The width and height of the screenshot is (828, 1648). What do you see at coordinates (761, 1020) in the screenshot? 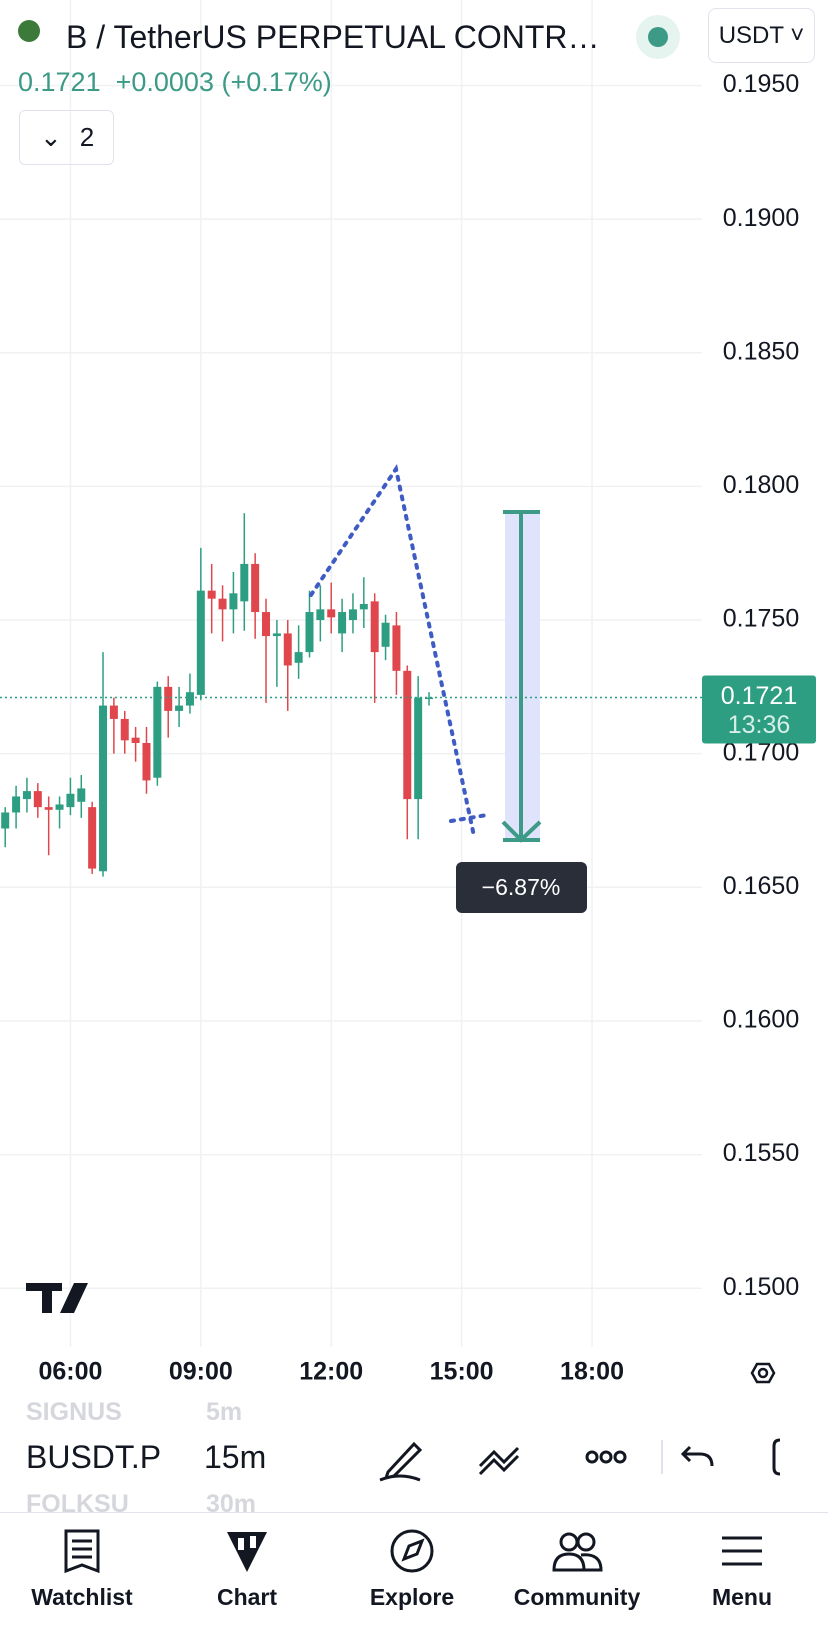
I see `y-tick-label: 0.1600` at bounding box center [761, 1020].